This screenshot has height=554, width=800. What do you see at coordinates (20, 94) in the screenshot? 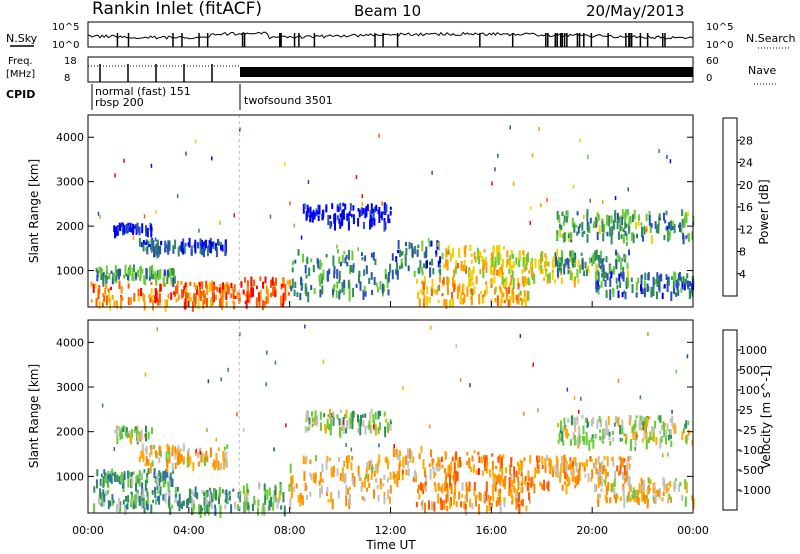
I see `cpid-label: CPID` at bounding box center [20, 94].